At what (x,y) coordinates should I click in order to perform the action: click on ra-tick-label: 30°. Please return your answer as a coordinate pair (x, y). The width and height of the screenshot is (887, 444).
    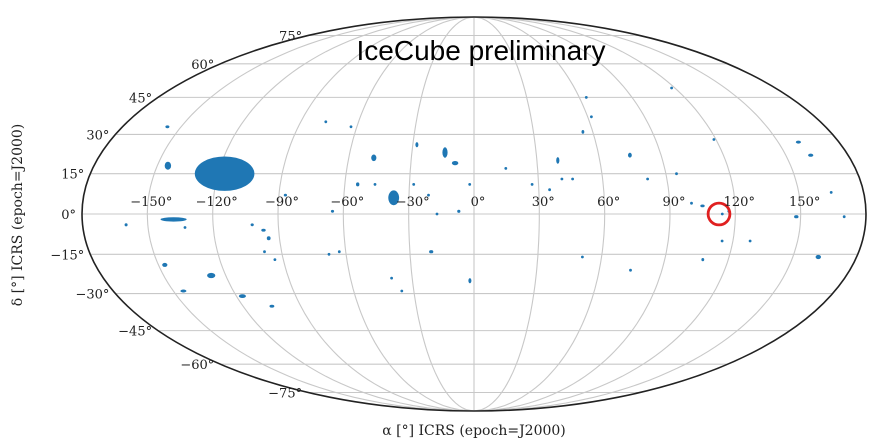
    Looking at the image, I should click on (543, 202).